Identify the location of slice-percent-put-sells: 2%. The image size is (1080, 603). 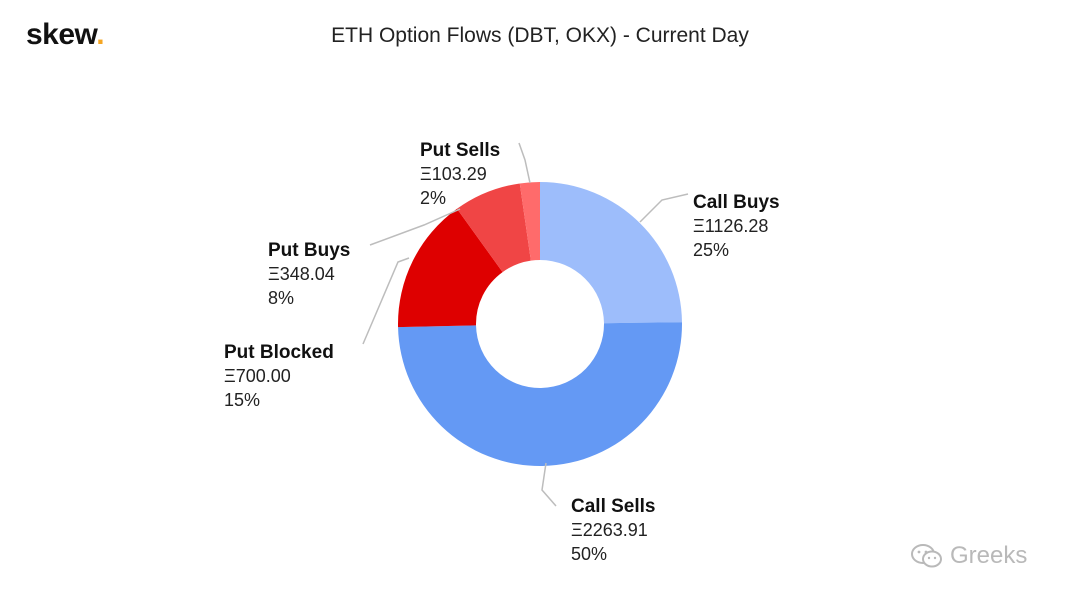
(433, 198).